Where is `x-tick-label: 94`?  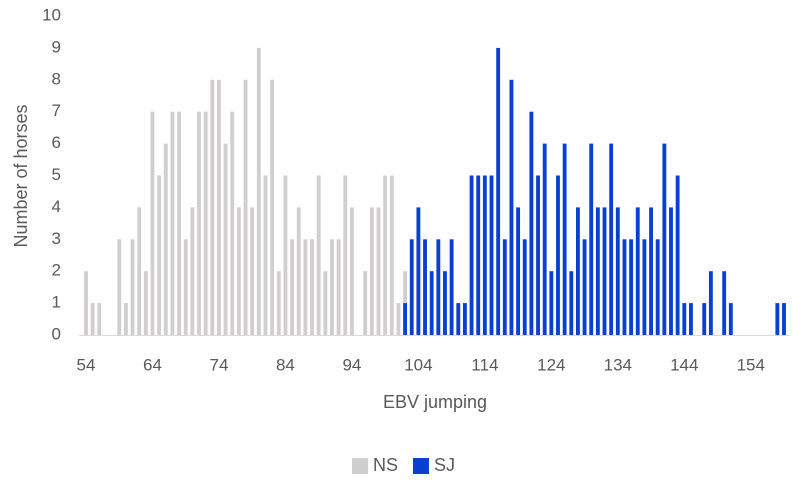
x-tick-label: 94 is located at coordinates (351, 364).